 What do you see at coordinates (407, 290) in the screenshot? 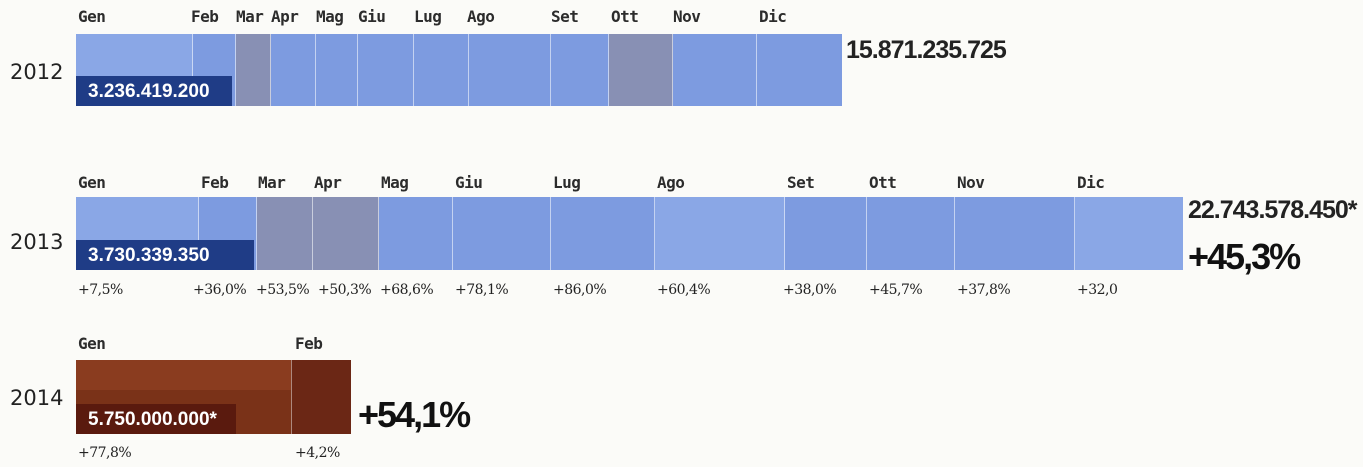
I see `monthly-pct: +68,6%` at bounding box center [407, 290].